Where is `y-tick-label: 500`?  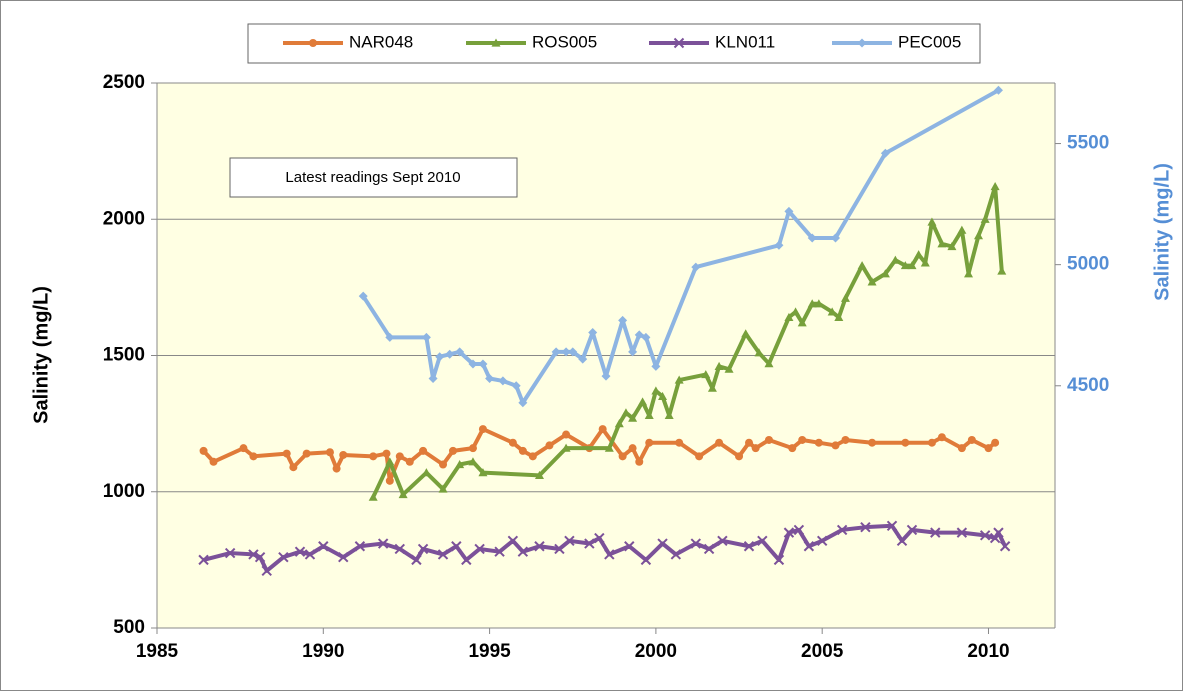
y-tick-label: 500 is located at coordinates (129, 627).